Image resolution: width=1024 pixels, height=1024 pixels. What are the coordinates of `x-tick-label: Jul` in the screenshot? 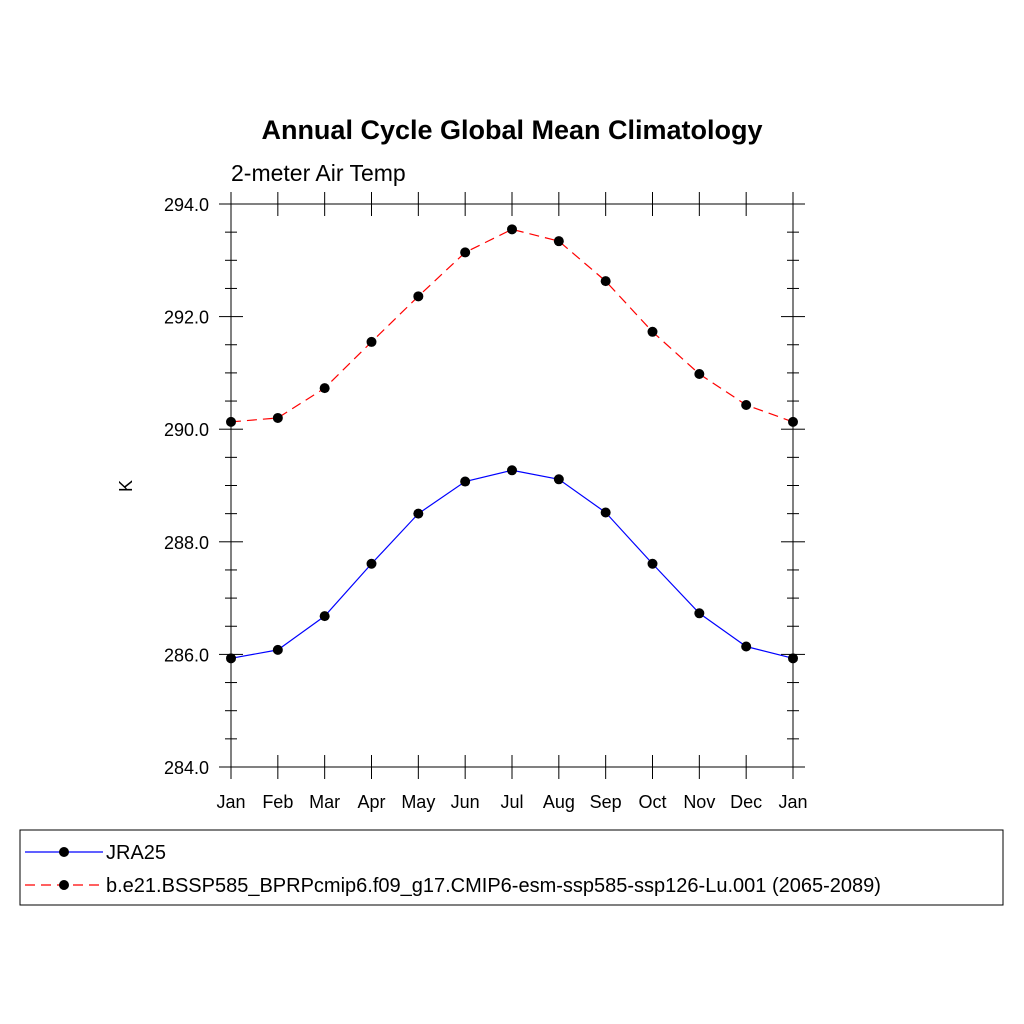 It's located at (511, 802).